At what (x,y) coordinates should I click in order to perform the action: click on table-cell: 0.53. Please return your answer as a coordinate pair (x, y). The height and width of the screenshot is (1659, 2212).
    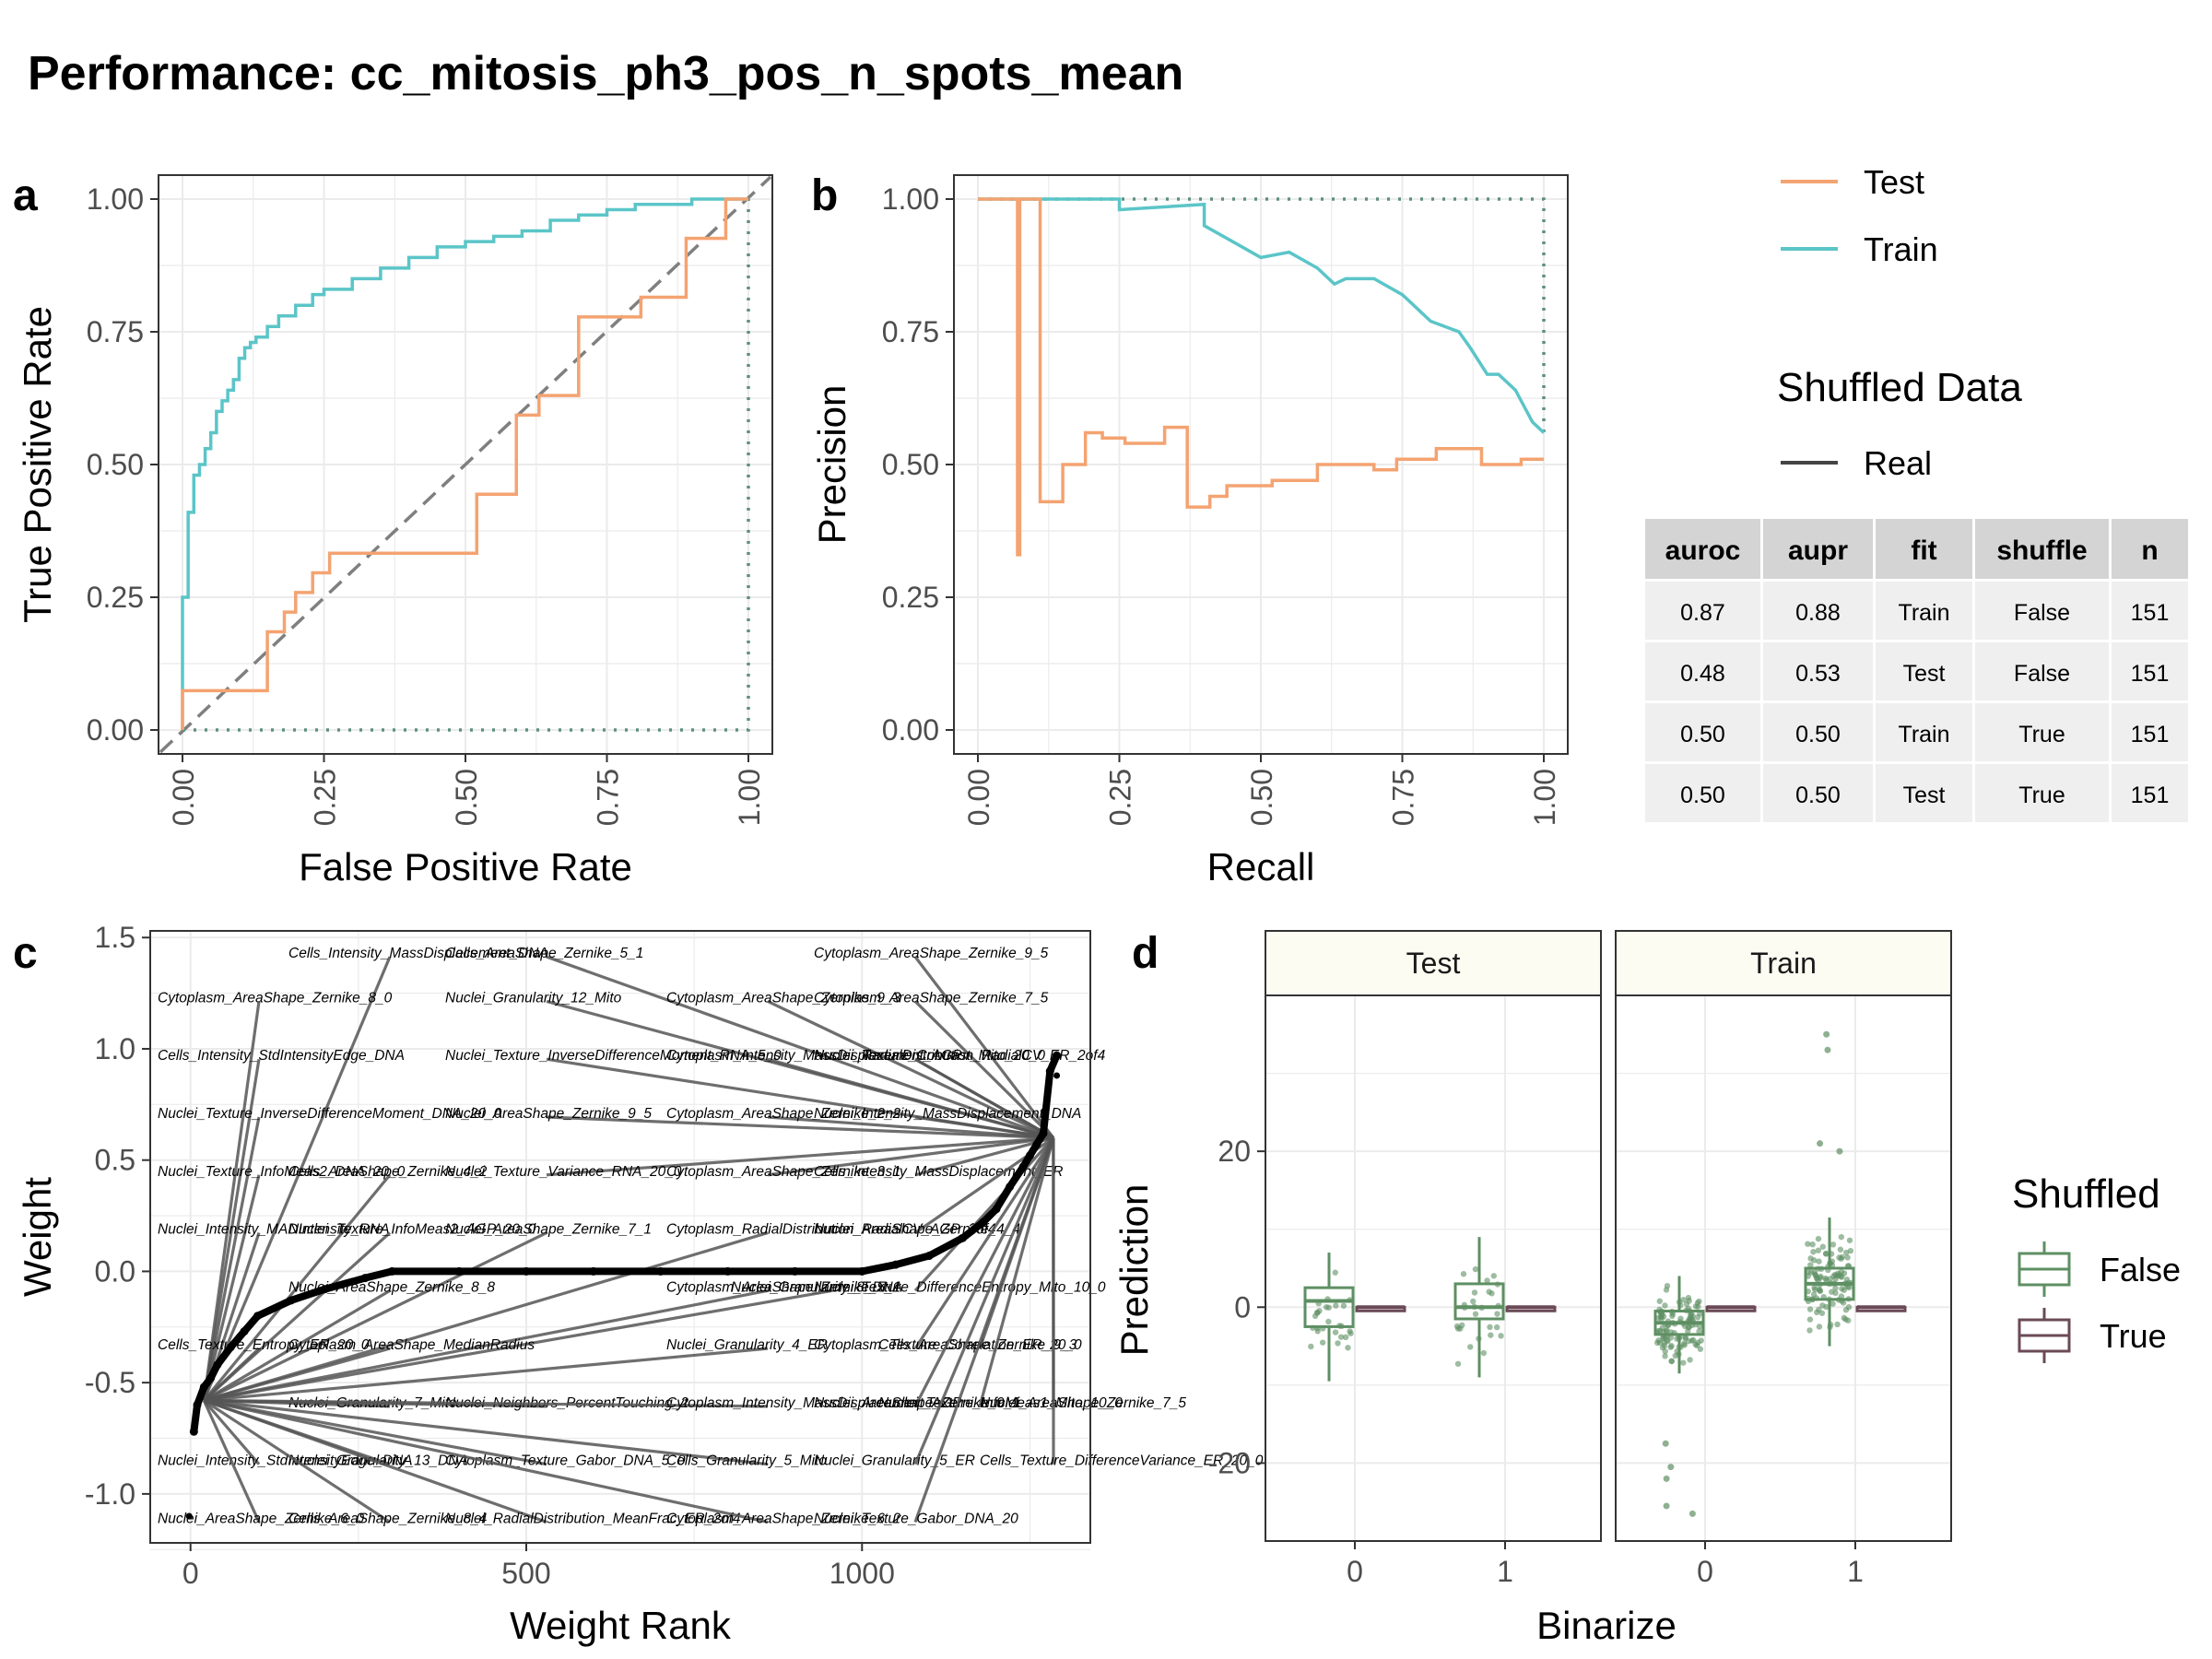
    Looking at the image, I should click on (1818, 674).